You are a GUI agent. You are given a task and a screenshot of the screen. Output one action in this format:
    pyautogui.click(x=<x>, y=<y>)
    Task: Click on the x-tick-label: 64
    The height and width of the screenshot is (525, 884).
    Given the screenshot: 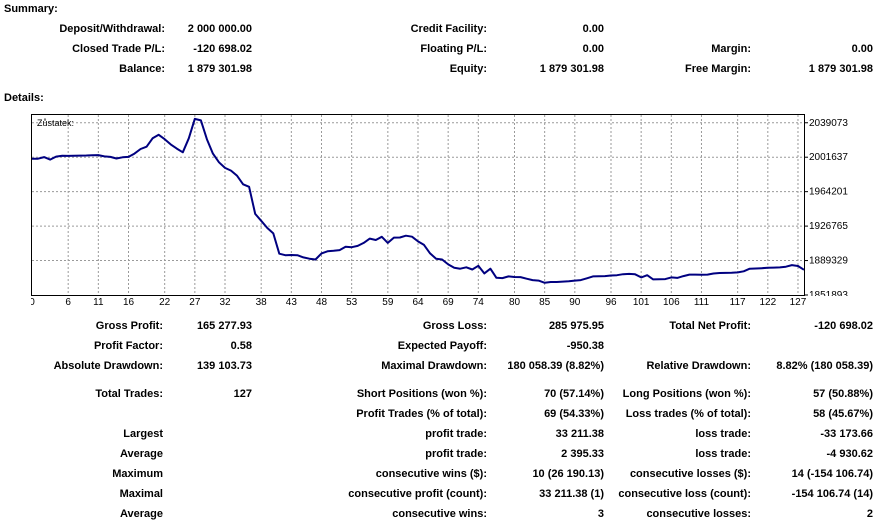 What is the action you would take?
    pyautogui.click(x=418, y=302)
    